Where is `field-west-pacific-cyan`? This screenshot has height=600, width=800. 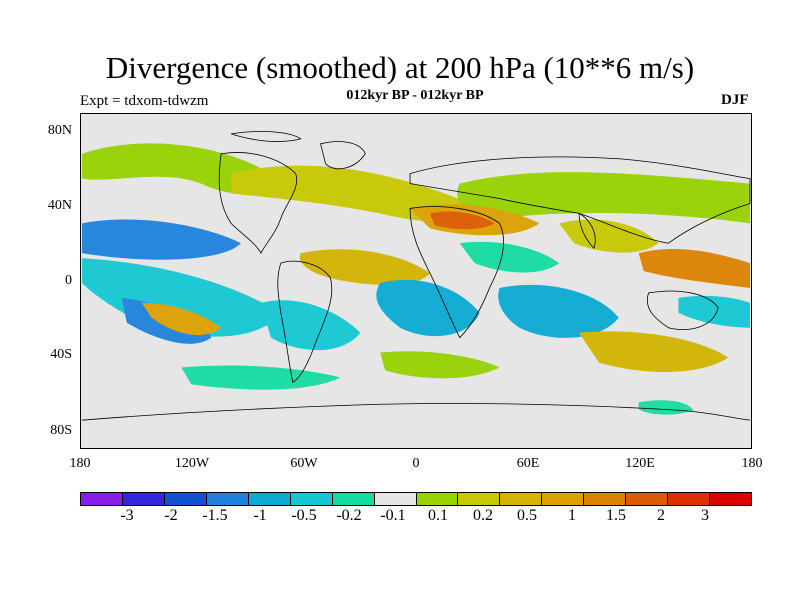 field-west-pacific-cyan is located at coordinates (714, 311).